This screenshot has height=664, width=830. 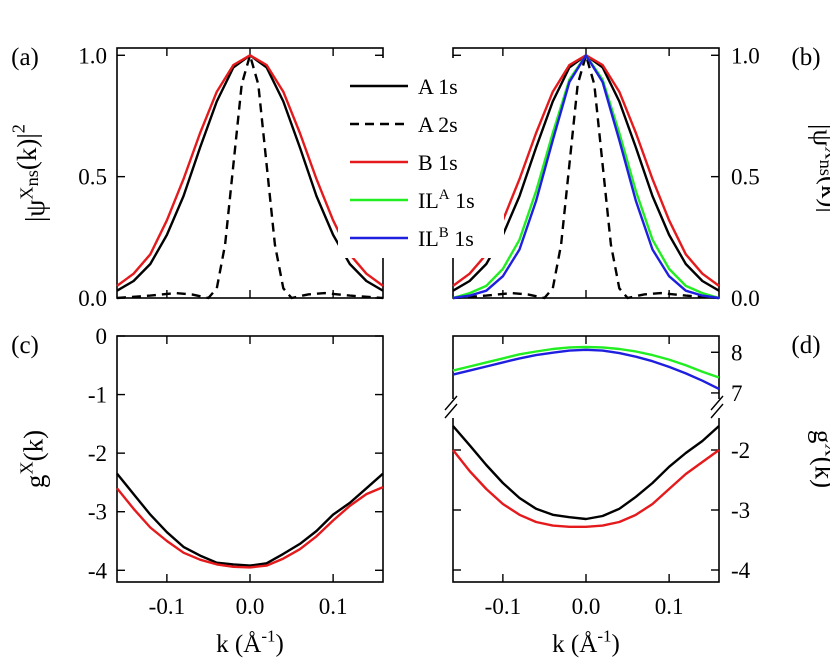 What do you see at coordinates (819, 437) in the screenshot?
I see `y-axis-label-d-part: g` at bounding box center [819, 437].